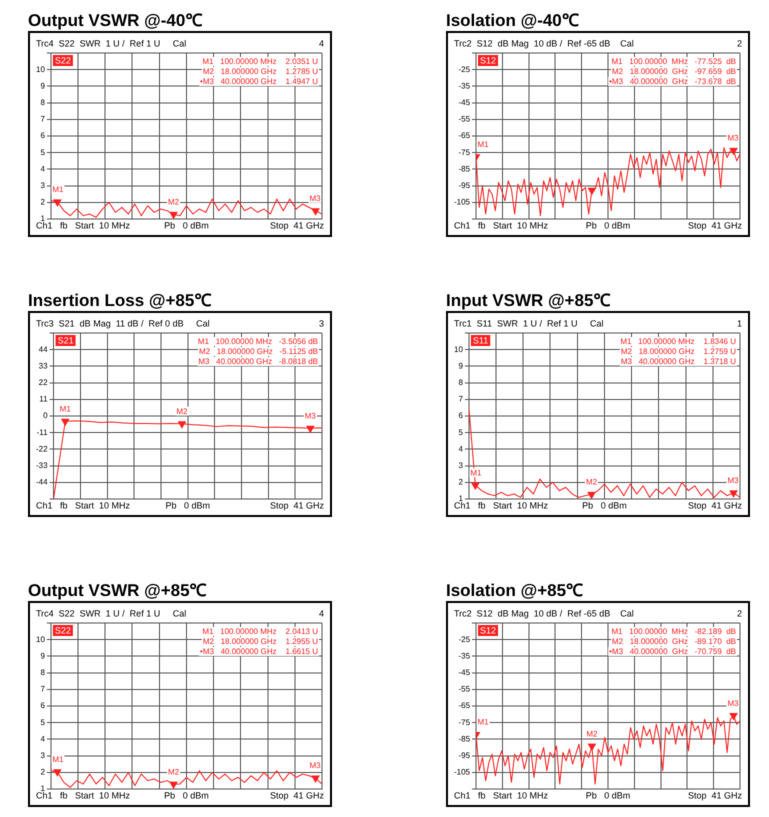  I want to click on y-tick-label: 33, so click(43, 365).